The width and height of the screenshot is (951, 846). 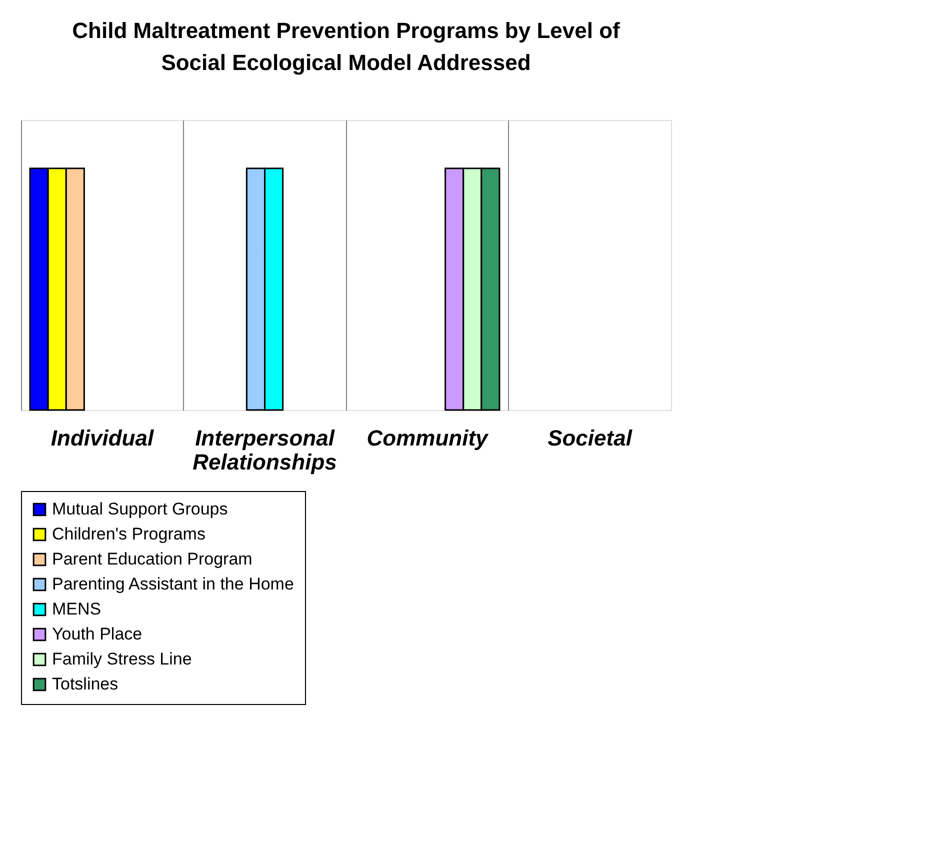 What do you see at coordinates (152, 559) in the screenshot?
I see `legend-label: Parent Education Program` at bounding box center [152, 559].